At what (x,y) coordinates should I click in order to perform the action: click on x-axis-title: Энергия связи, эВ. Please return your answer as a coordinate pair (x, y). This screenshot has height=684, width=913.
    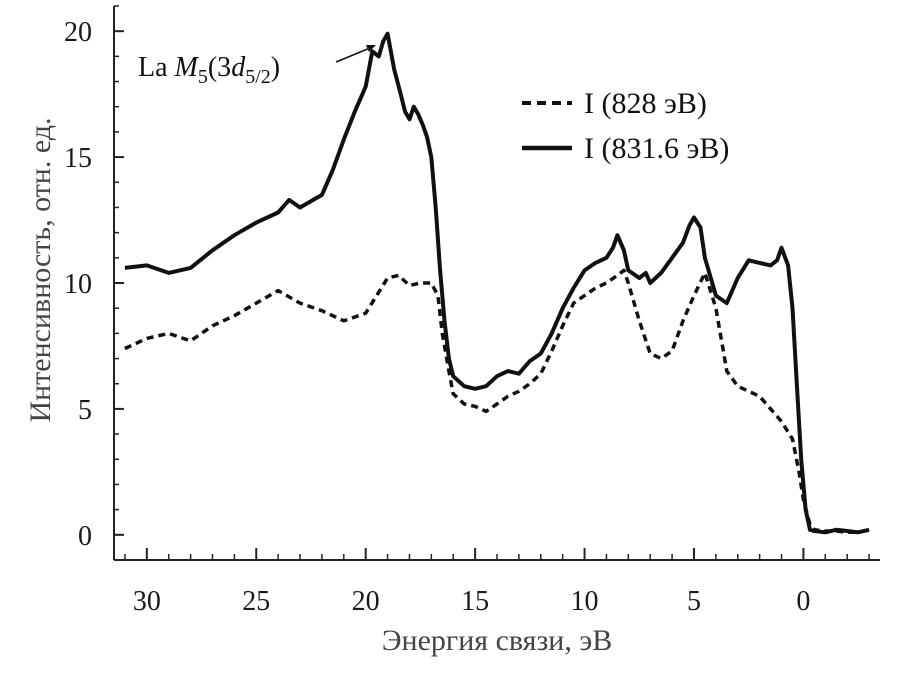
    Looking at the image, I should click on (497, 640).